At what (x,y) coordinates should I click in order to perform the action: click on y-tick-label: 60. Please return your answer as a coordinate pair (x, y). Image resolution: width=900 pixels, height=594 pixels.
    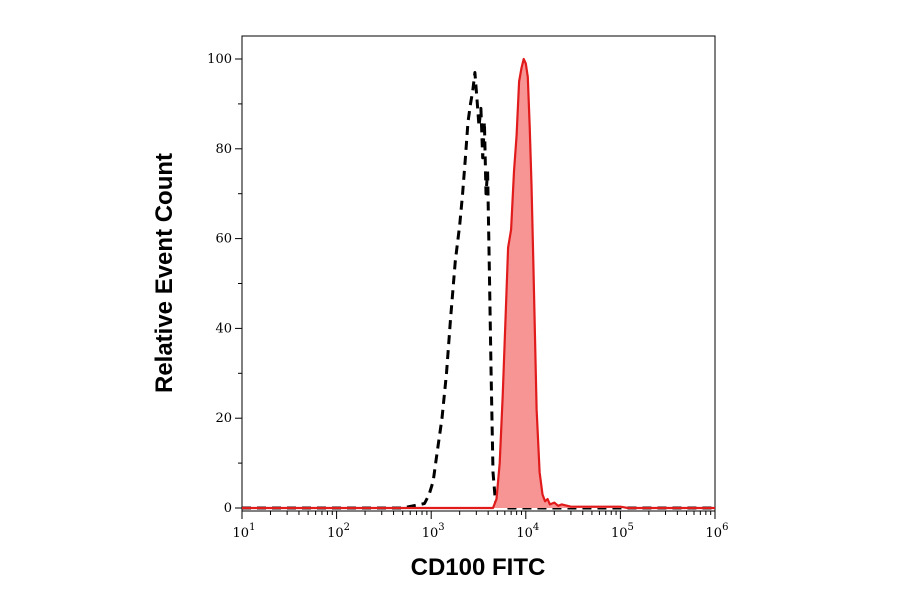
    Looking at the image, I should click on (223, 239).